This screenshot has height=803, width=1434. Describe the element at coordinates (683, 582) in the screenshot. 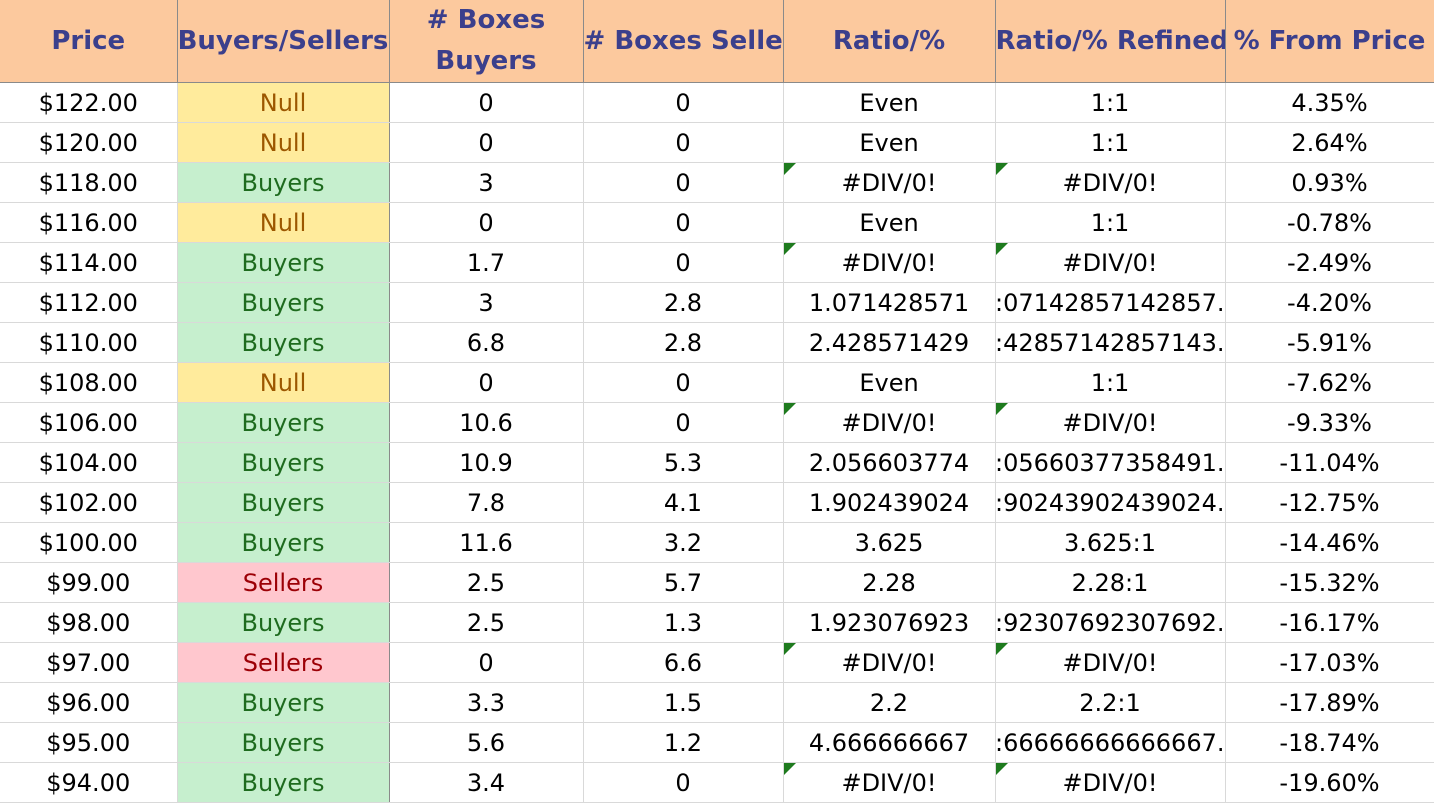

I see `boxes-sellers-cell: 5.7` at that location.